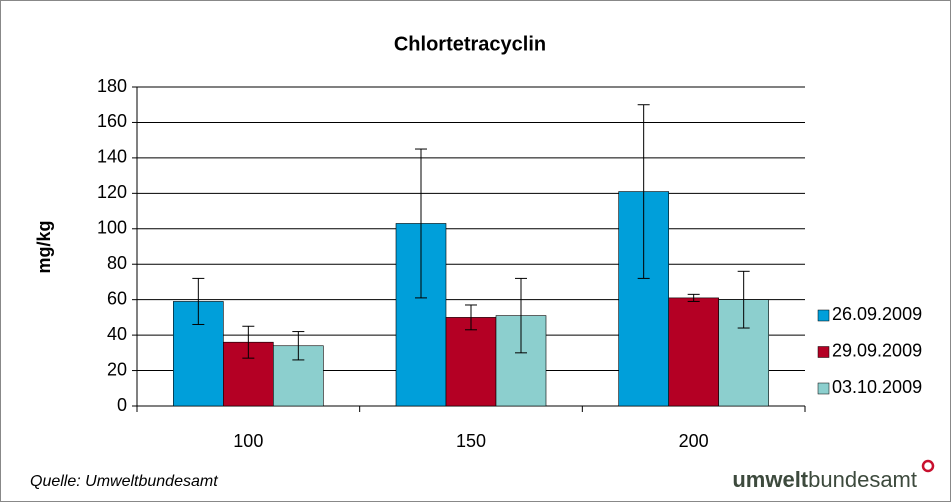 This screenshot has height=502, width=951. Describe the element at coordinates (248, 441) in the screenshot. I see `x-tick-label: 100` at that location.